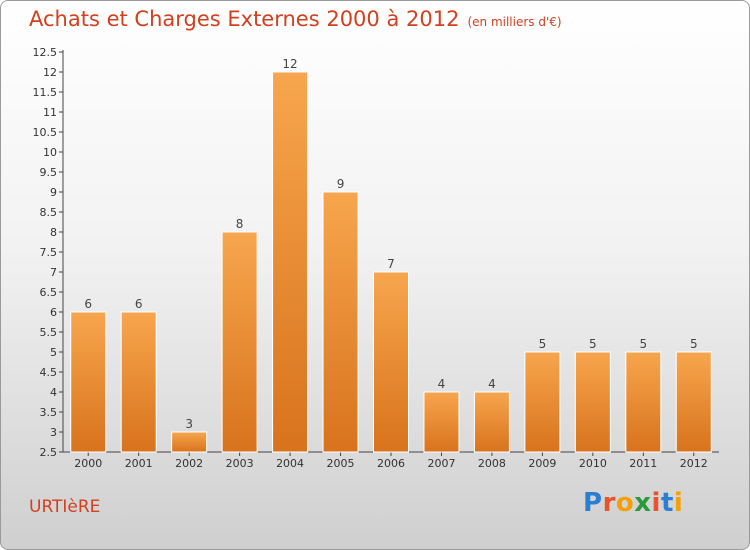 This screenshot has width=750, height=550. Describe the element at coordinates (391, 264) in the screenshot. I see `bar-value-label: 7` at that location.